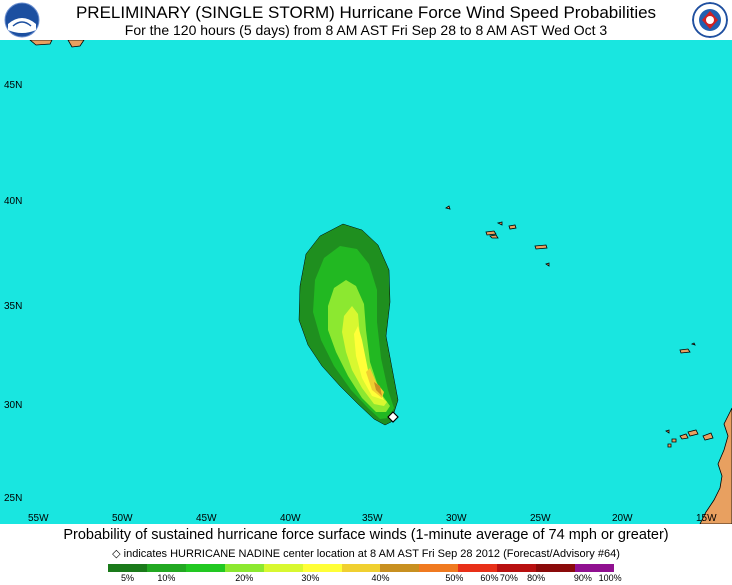  Describe the element at coordinates (378, 389) in the screenshot. I see `swath-60-percent` at that location.